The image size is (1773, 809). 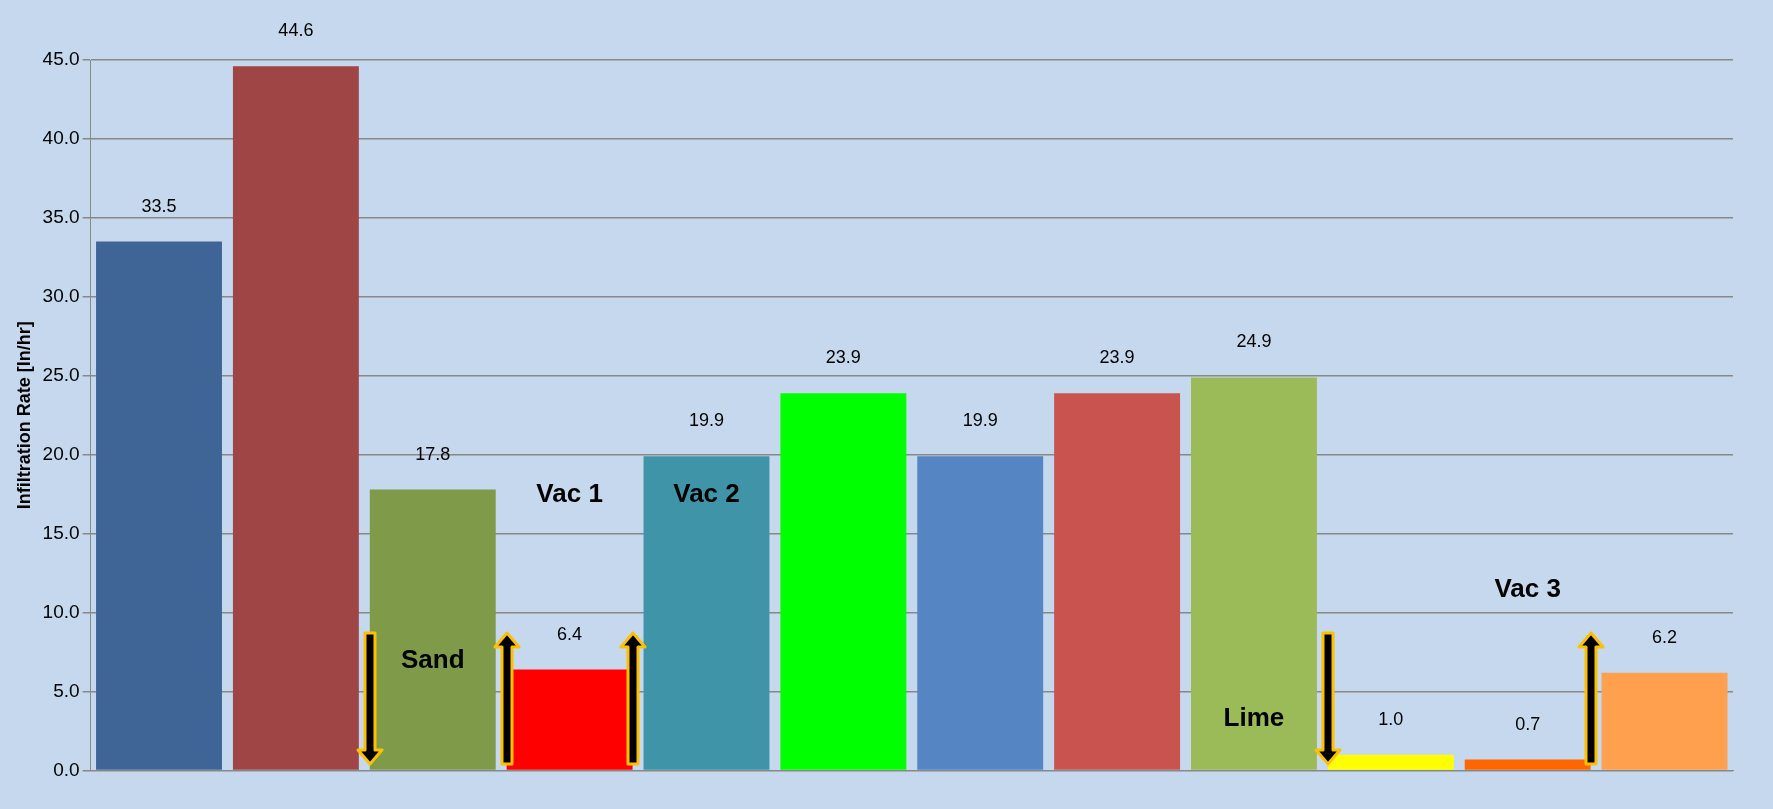 What do you see at coordinates (61, 375) in the screenshot?
I see `y-tick-label: 25.0` at bounding box center [61, 375].